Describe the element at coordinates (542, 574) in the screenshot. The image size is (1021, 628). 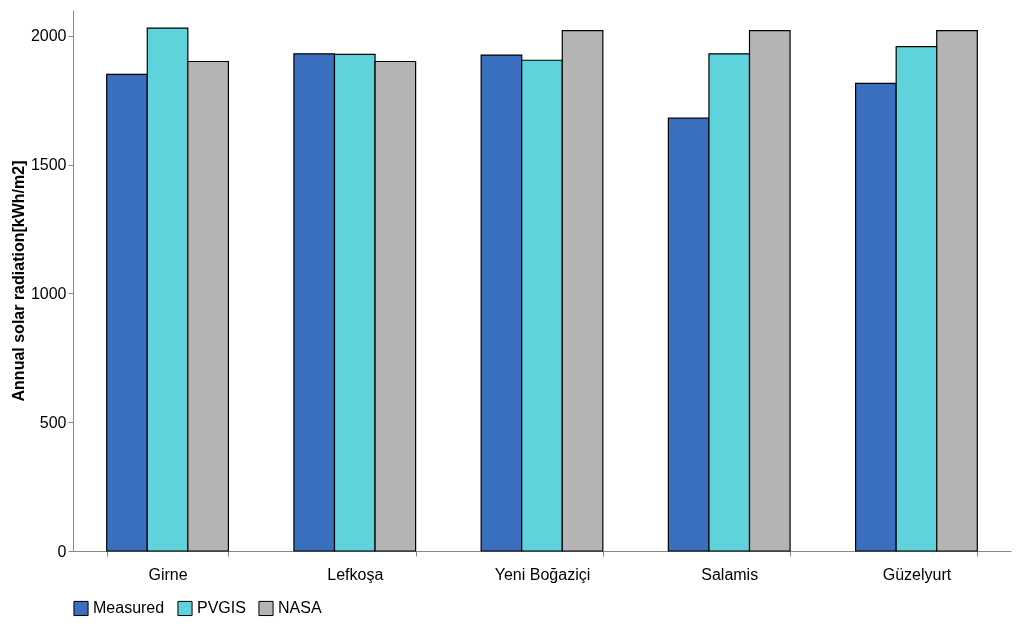
I see `x-tick-label: Yeni Boğaziçi` at that location.